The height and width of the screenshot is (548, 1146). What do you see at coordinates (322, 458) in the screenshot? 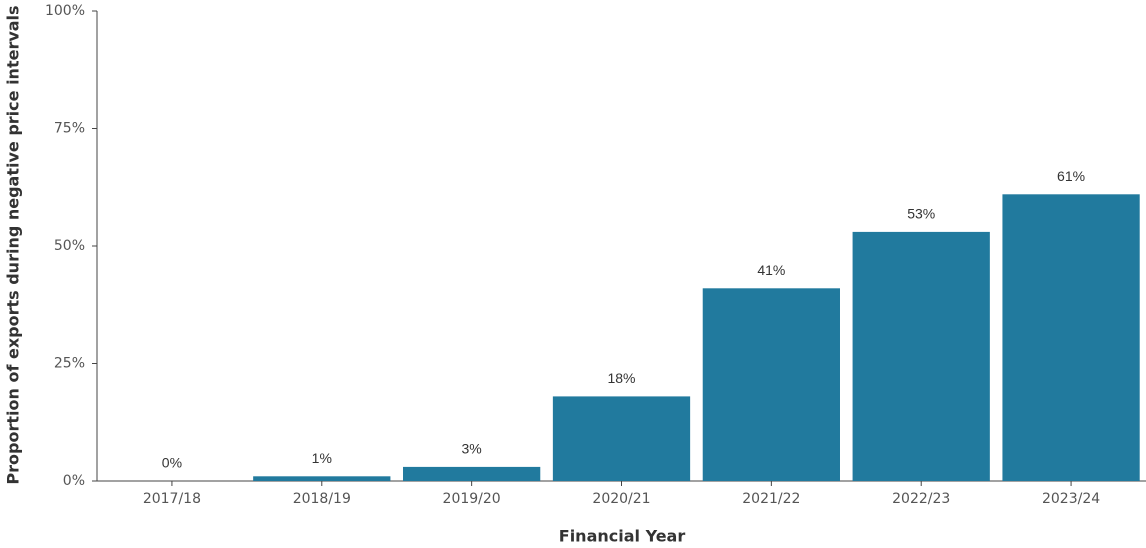
I see `data-label: 1%` at bounding box center [322, 458].